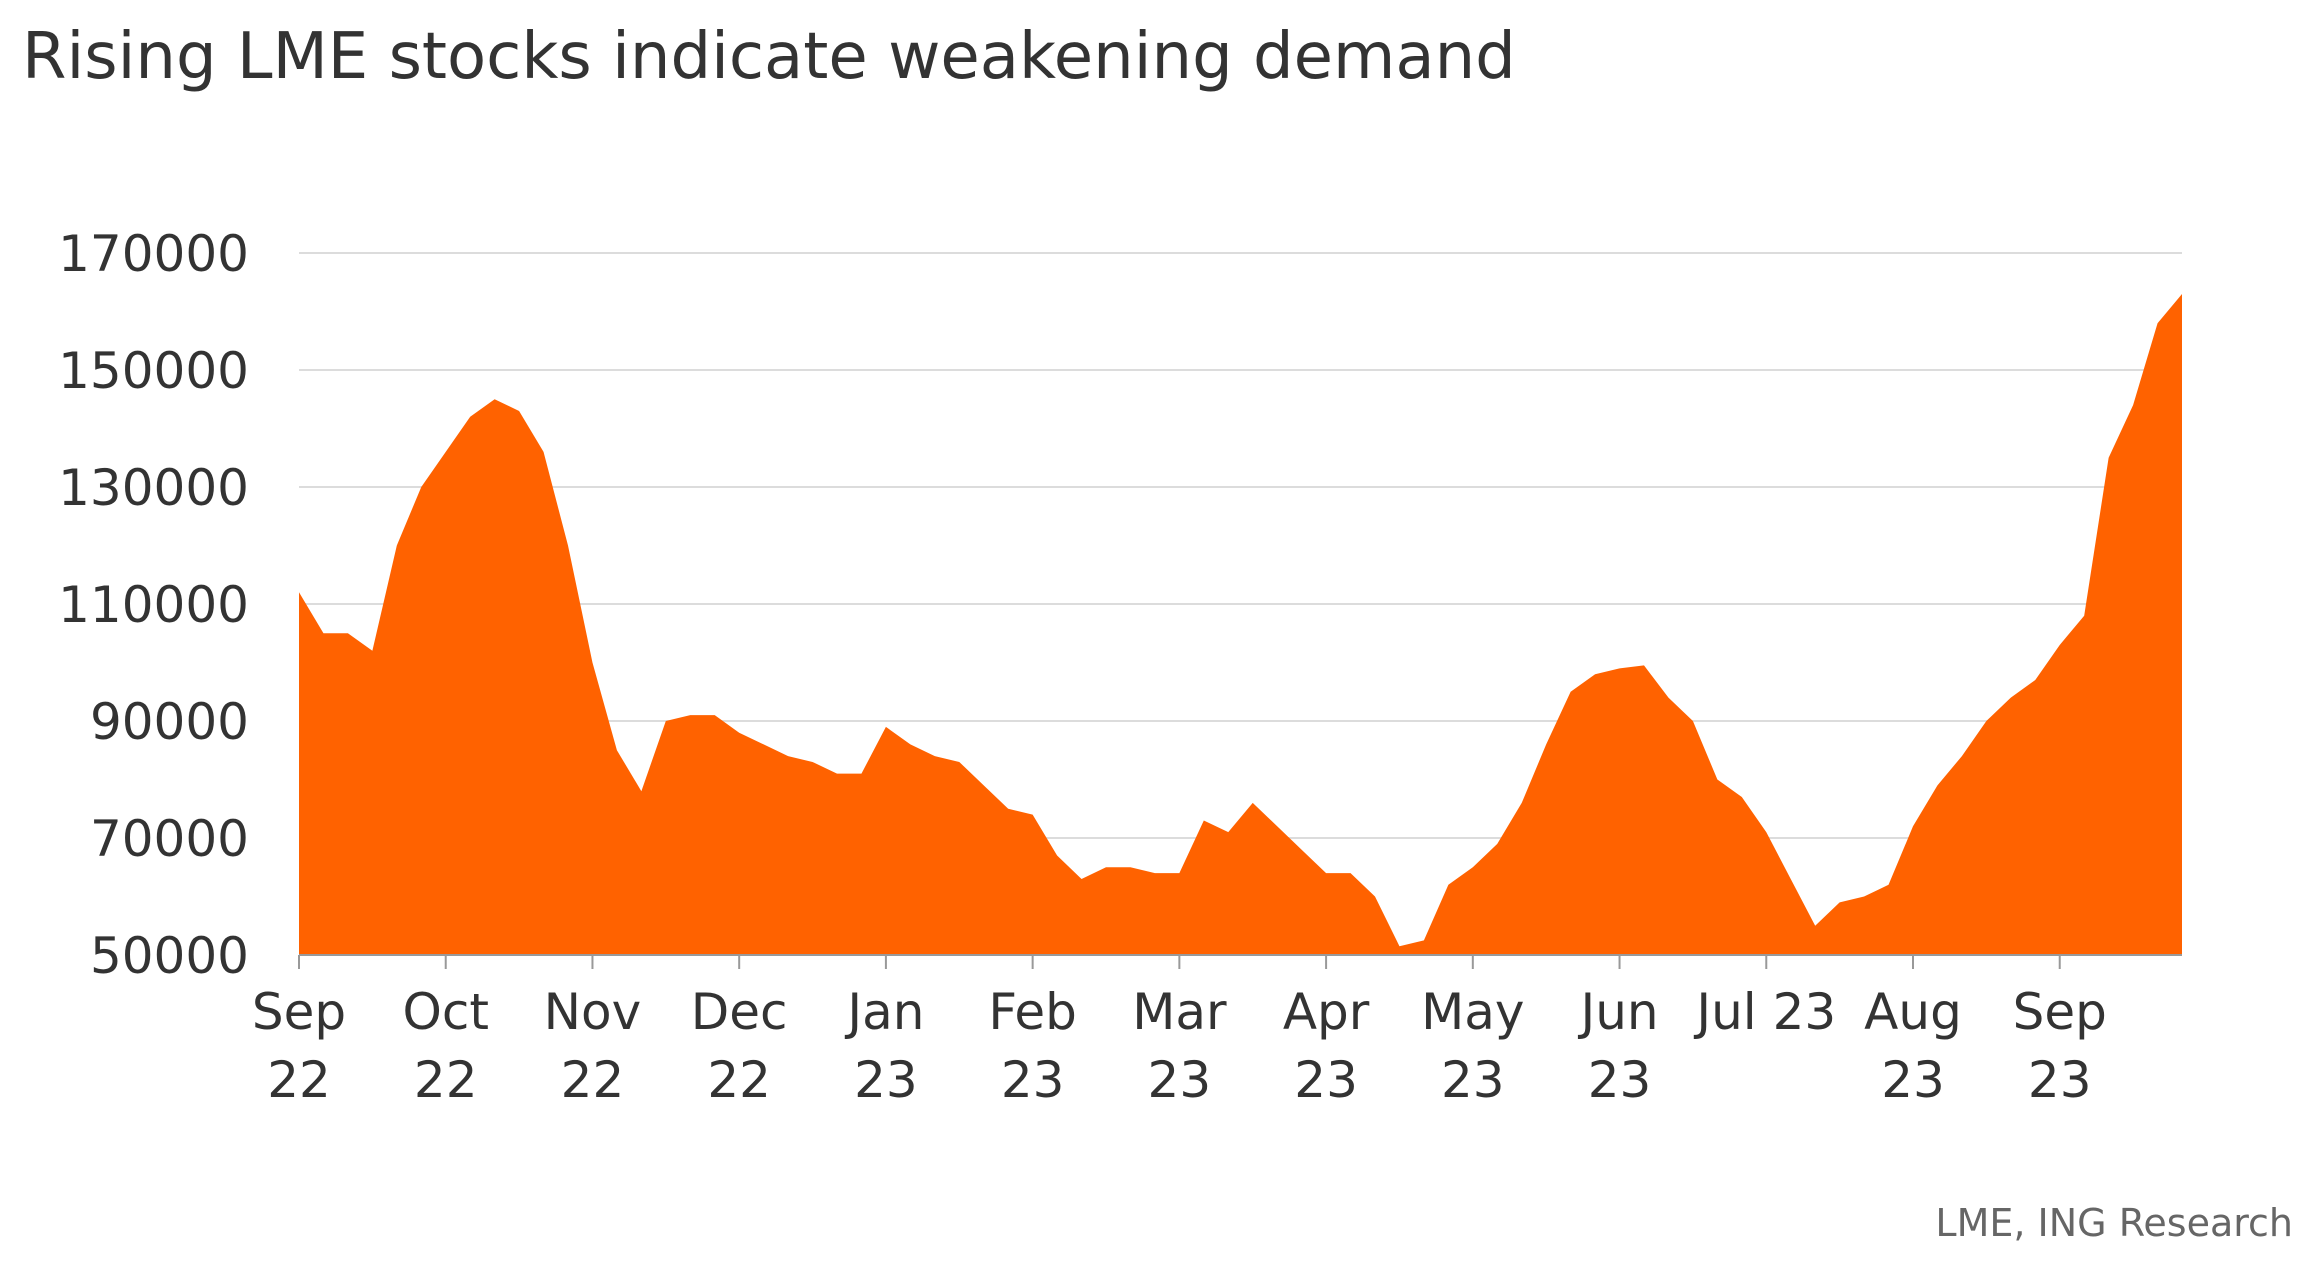 Image resolution: width=2309 pixels, height=1266 pixels. Describe the element at coordinates (169, 722) in the screenshot. I see `y-tick-label: 90000` at that location.